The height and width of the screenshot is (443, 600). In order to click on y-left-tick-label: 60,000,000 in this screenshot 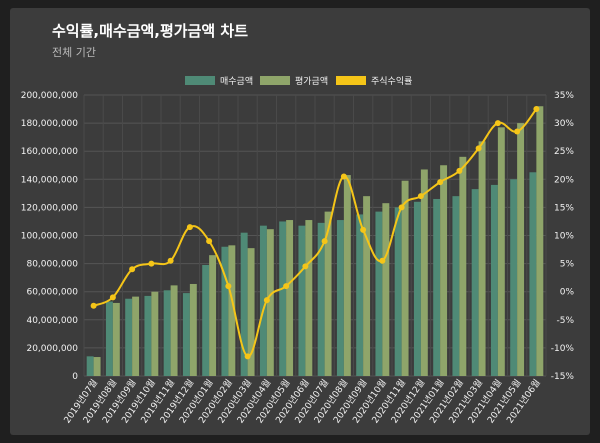, I will do `click(52, 293)`.